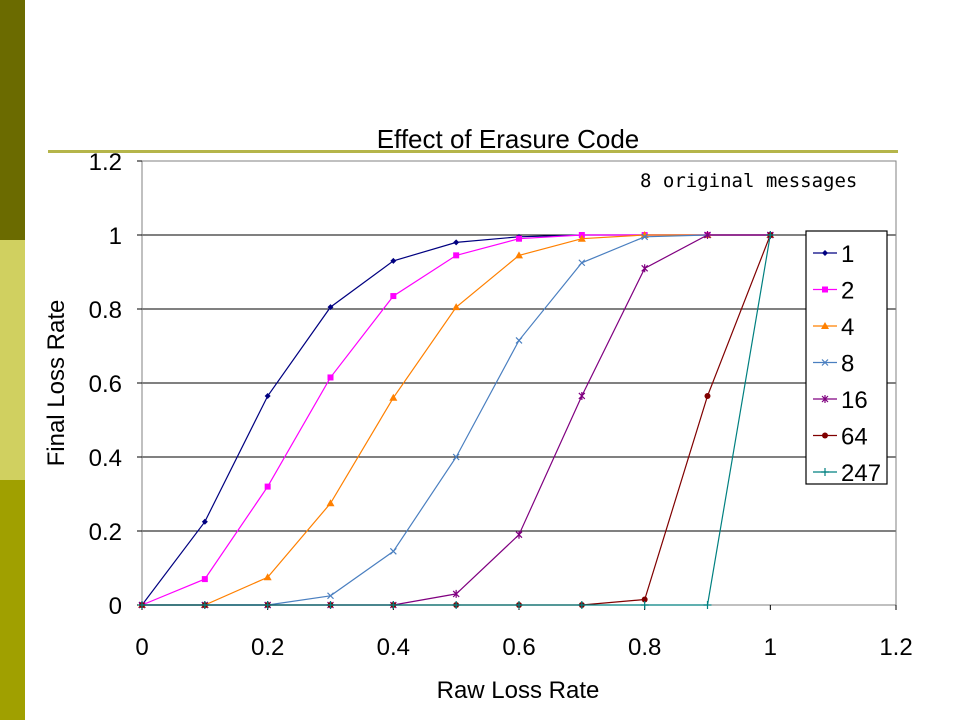 This screenshot has height=720, width=960. I want to click on legend-item-64: 64, so click(840, 437).